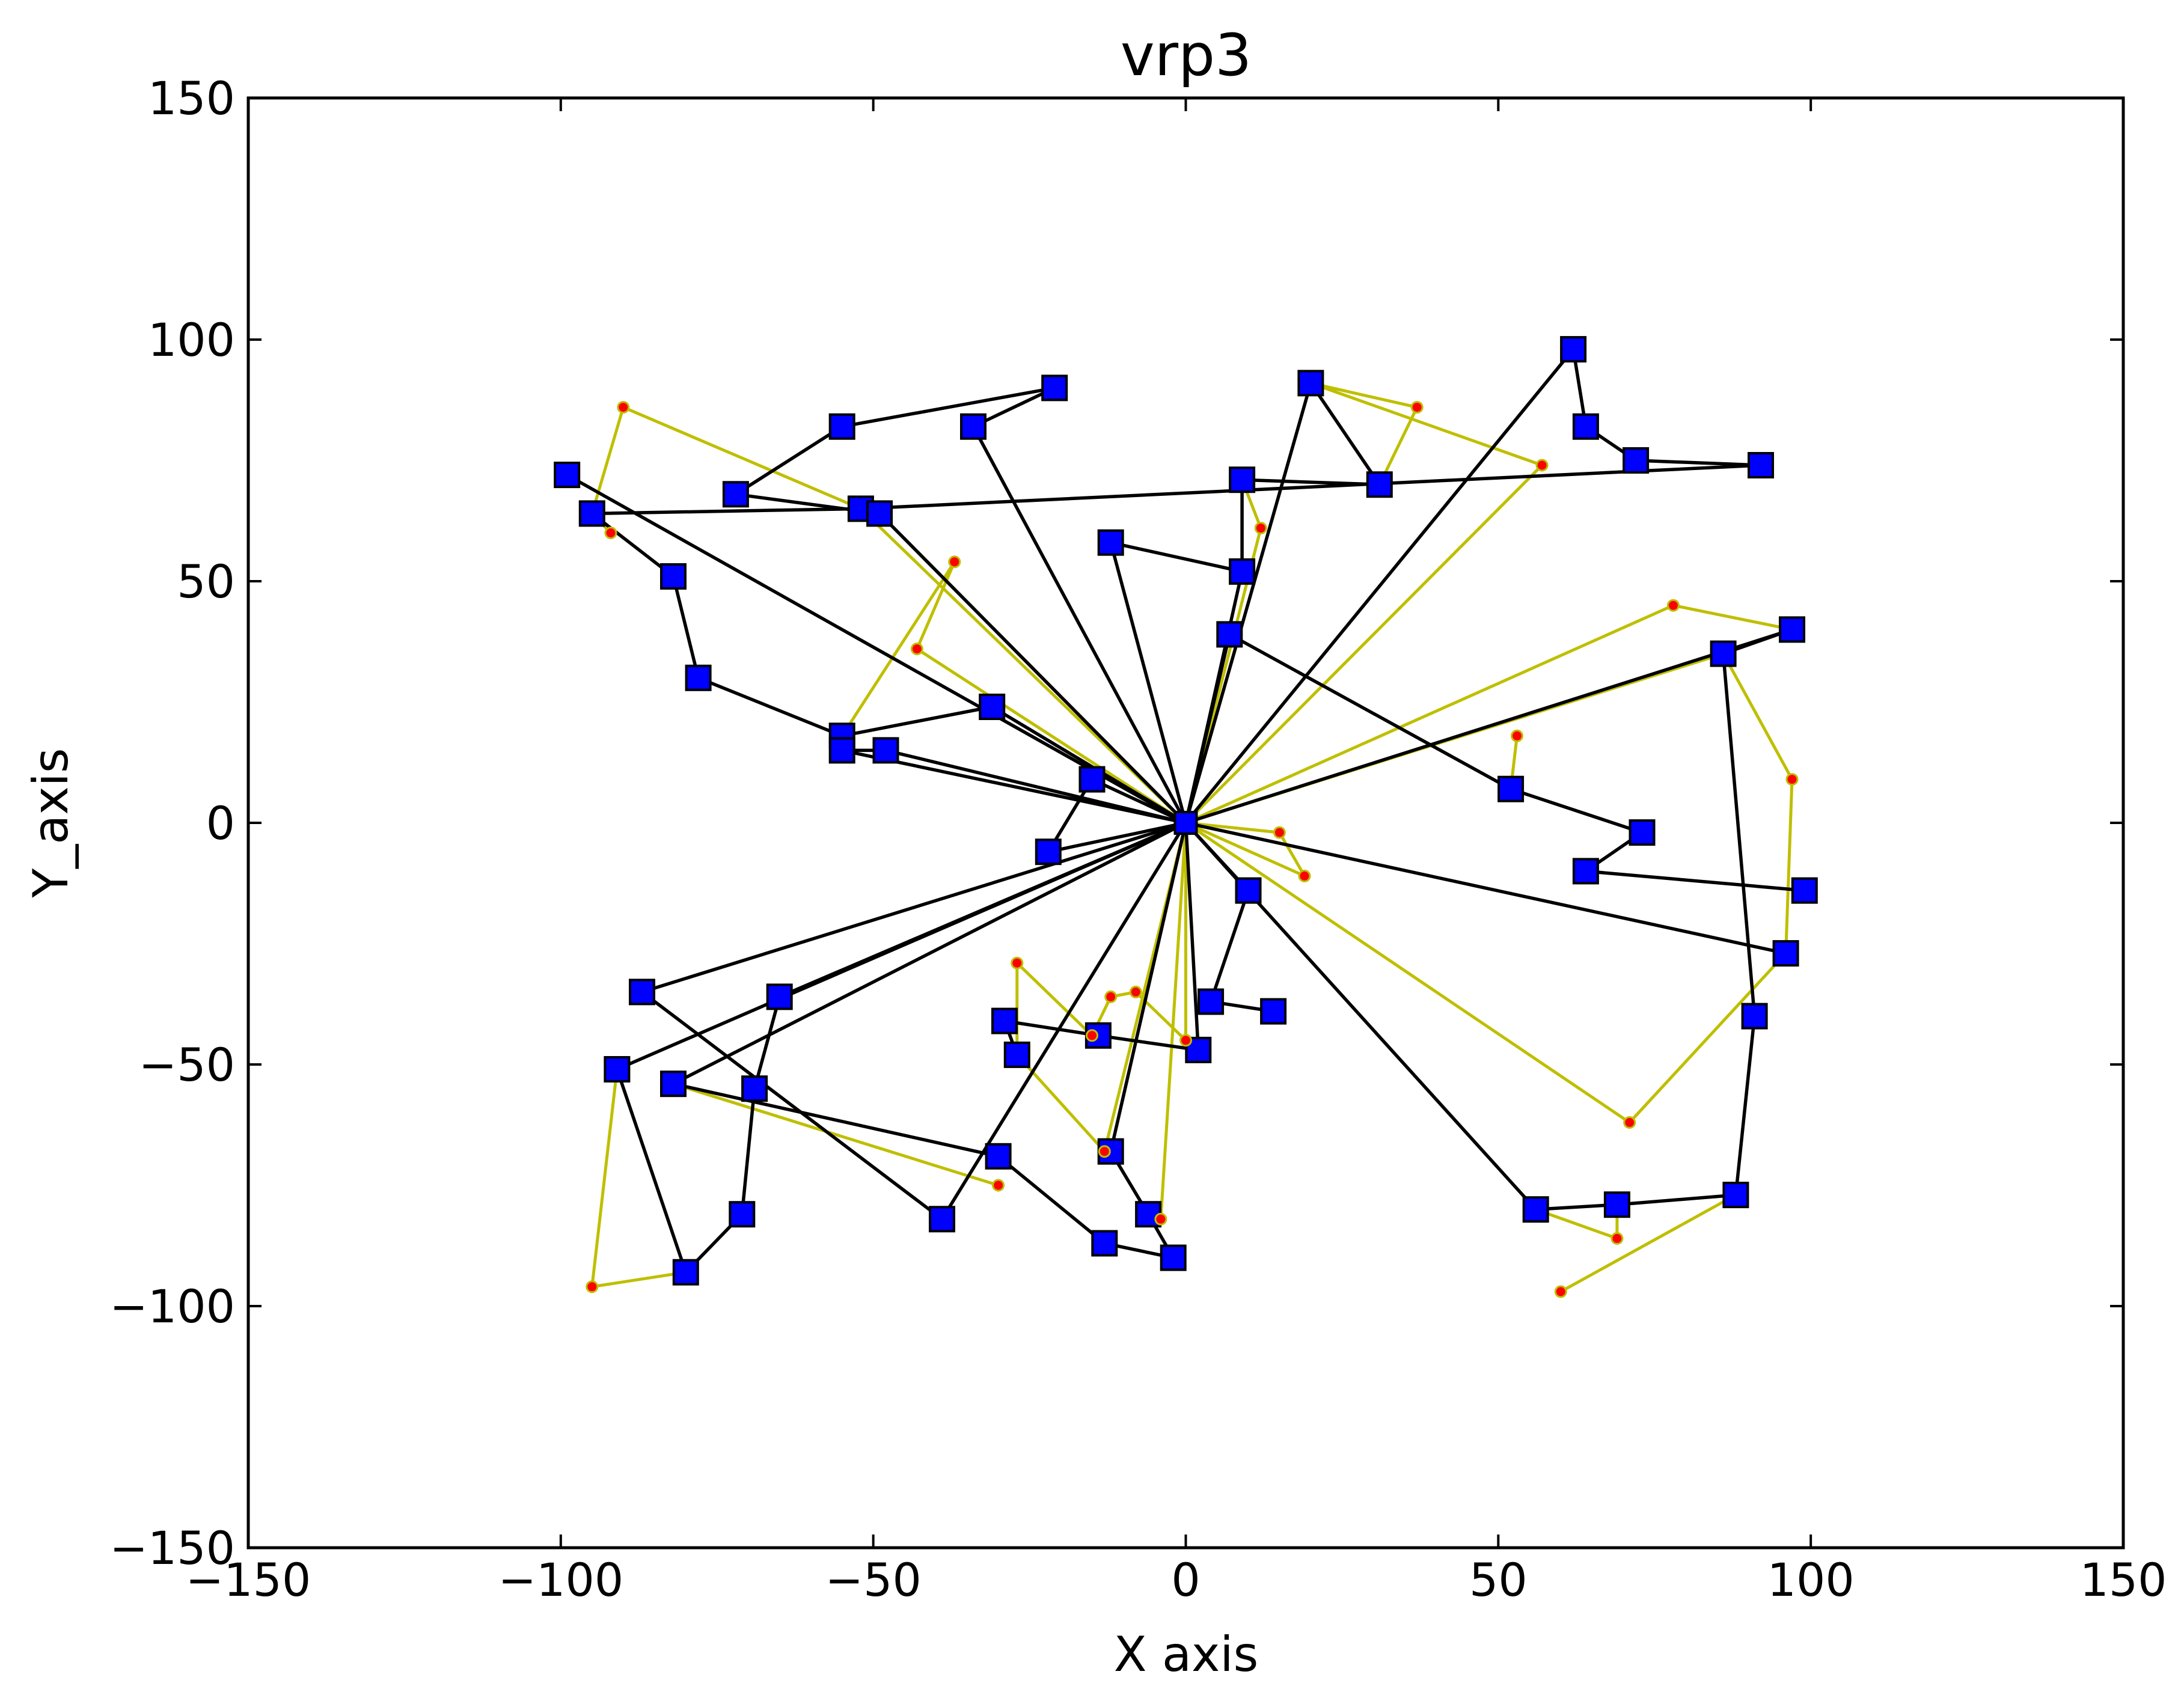  I want to click on x-tick-label: −50, so click(873, 1580).